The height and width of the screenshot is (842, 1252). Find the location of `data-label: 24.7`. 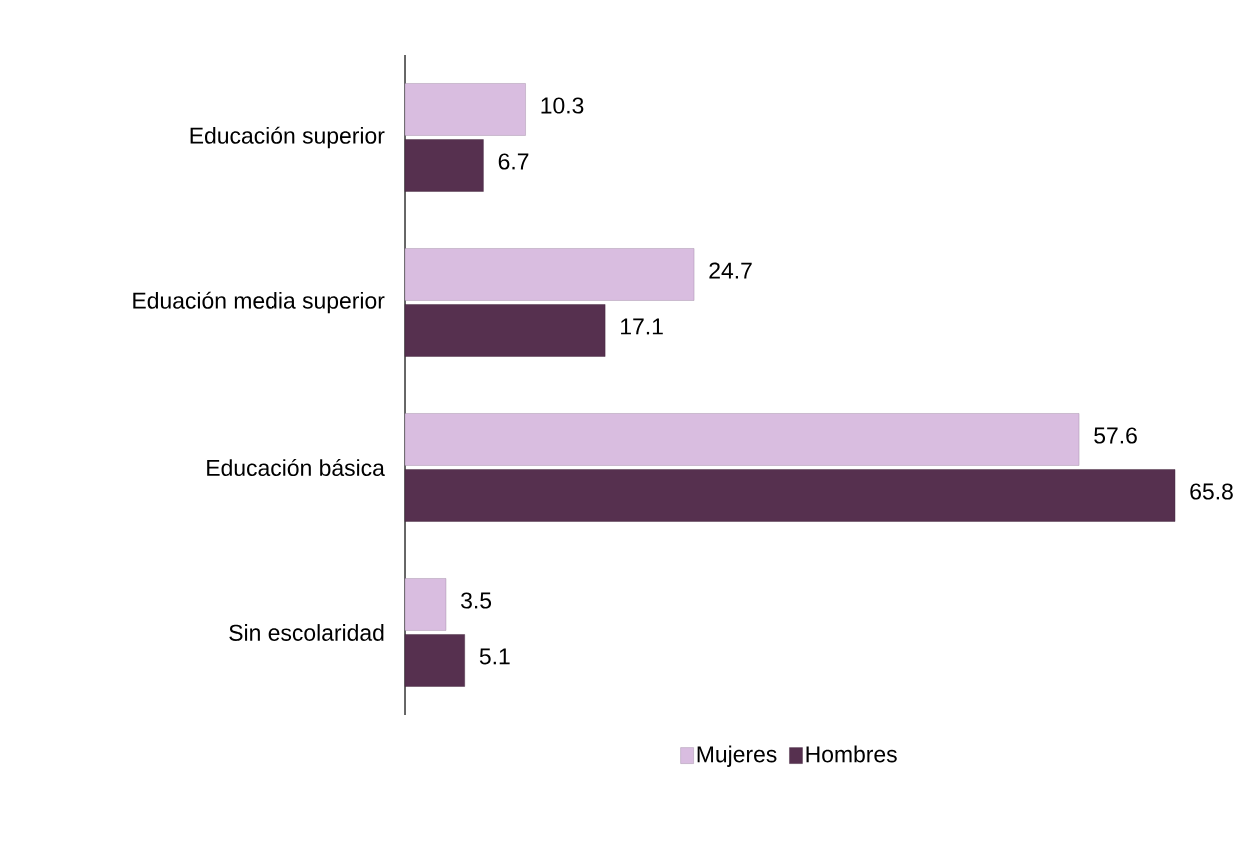

data-label: 24.7 is located at coordinates (730, 270).